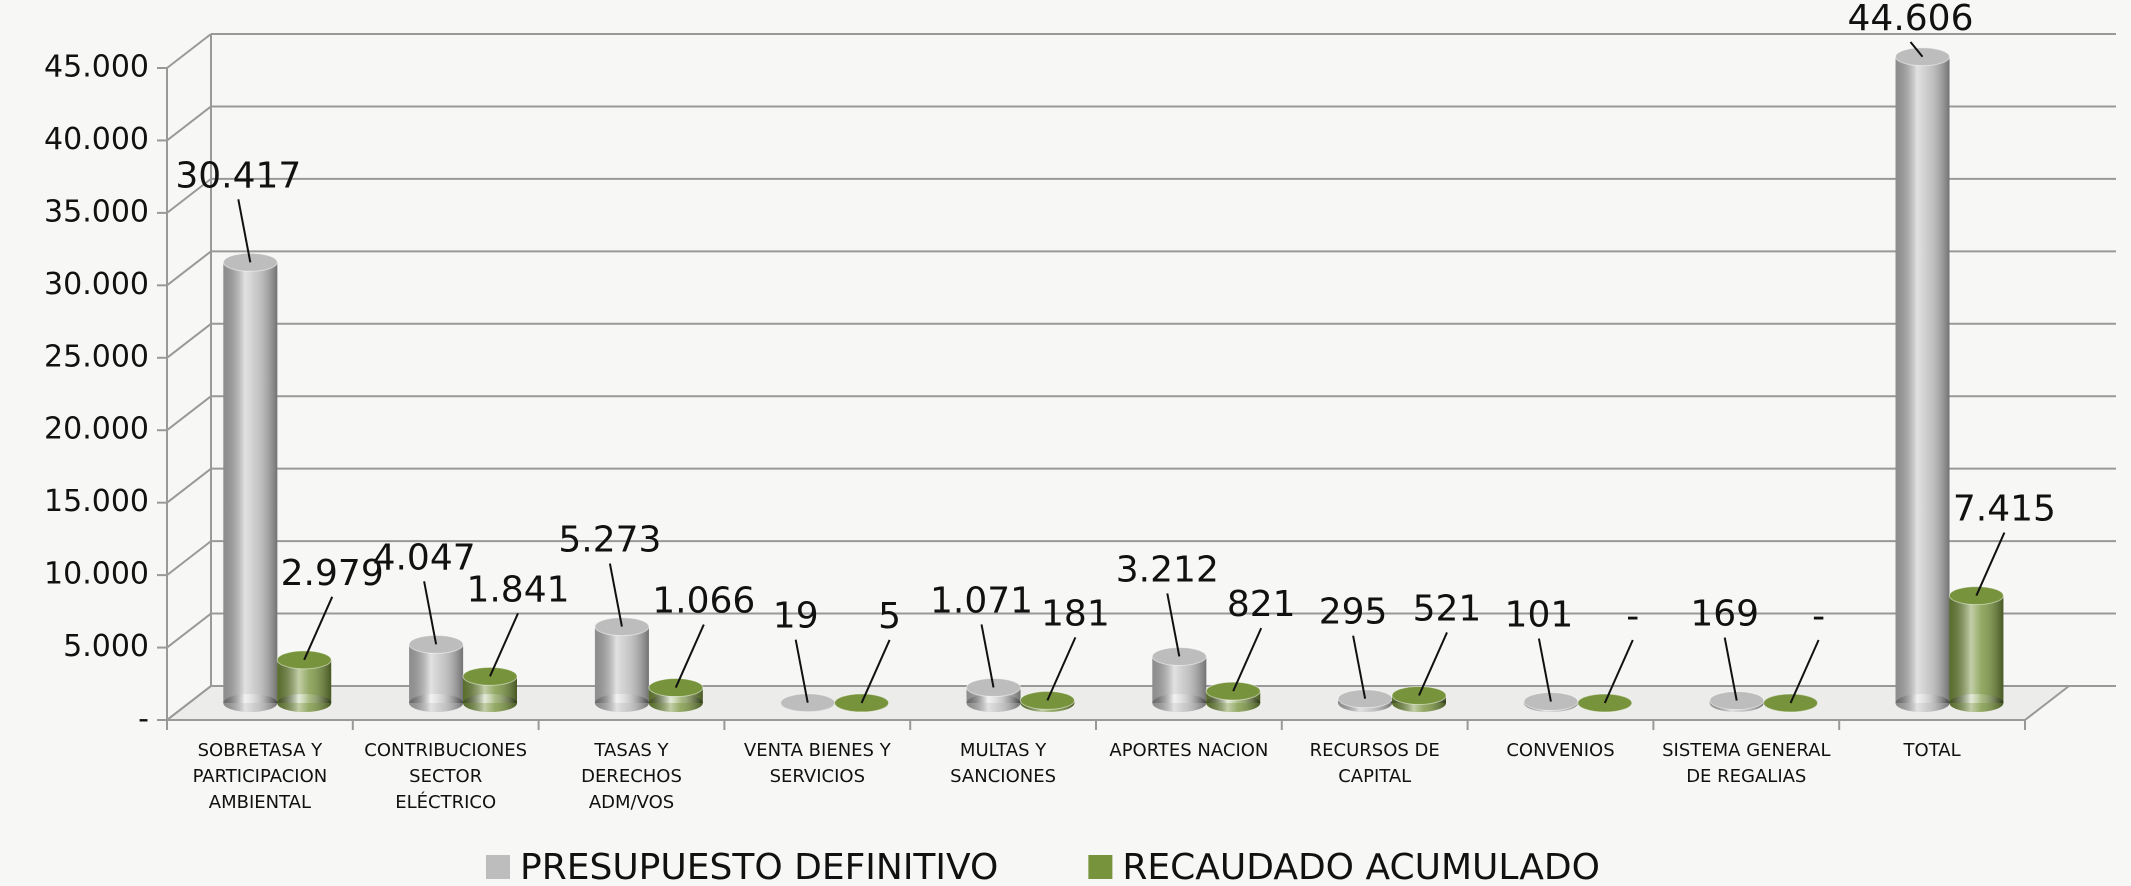 The width and height of the screenshot is (2131, 886). What do you see at coordinates (490, 676) in the screenshot?
I see `cylinder-top` at bounding box center [490, 676].